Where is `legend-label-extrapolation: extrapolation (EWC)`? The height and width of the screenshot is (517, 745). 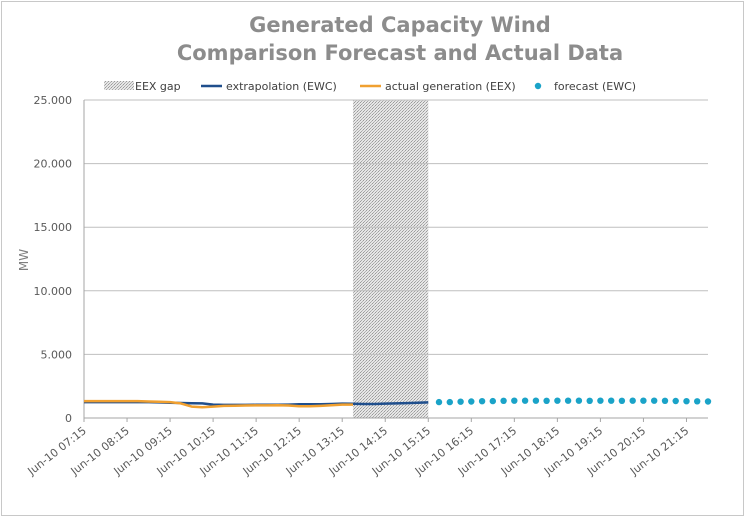 legend-label-extrapolation: extrapolation (EWC) is located at coordinates (281, 86).